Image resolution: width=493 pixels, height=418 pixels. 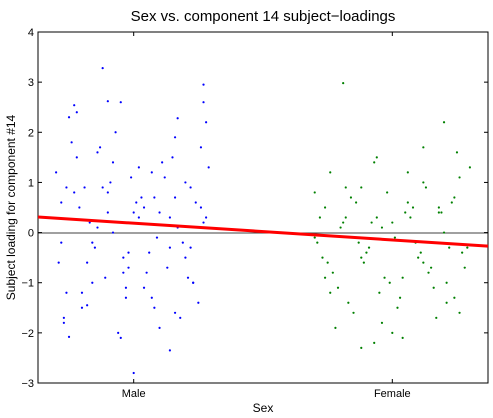 What do you see at coordinates (31, 33) in the screenshot?
I see `y-tick-label: 4` at bounding box center [31, 33].